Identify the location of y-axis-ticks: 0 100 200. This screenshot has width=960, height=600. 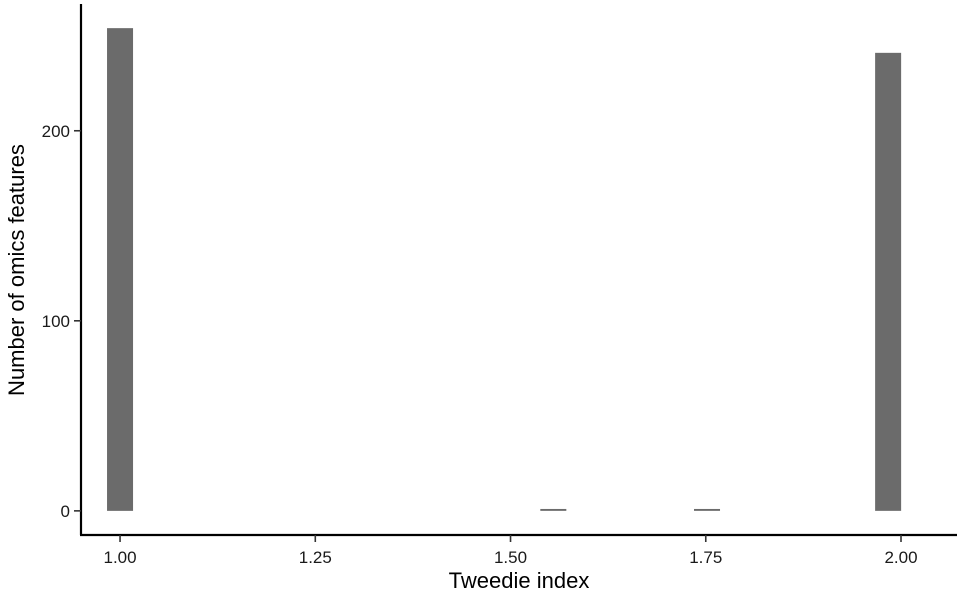
(61, 321).